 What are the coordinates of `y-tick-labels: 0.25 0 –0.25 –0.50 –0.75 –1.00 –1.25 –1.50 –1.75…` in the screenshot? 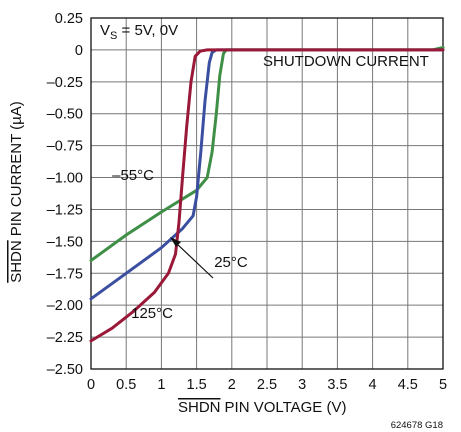 It's located at (65, 194).